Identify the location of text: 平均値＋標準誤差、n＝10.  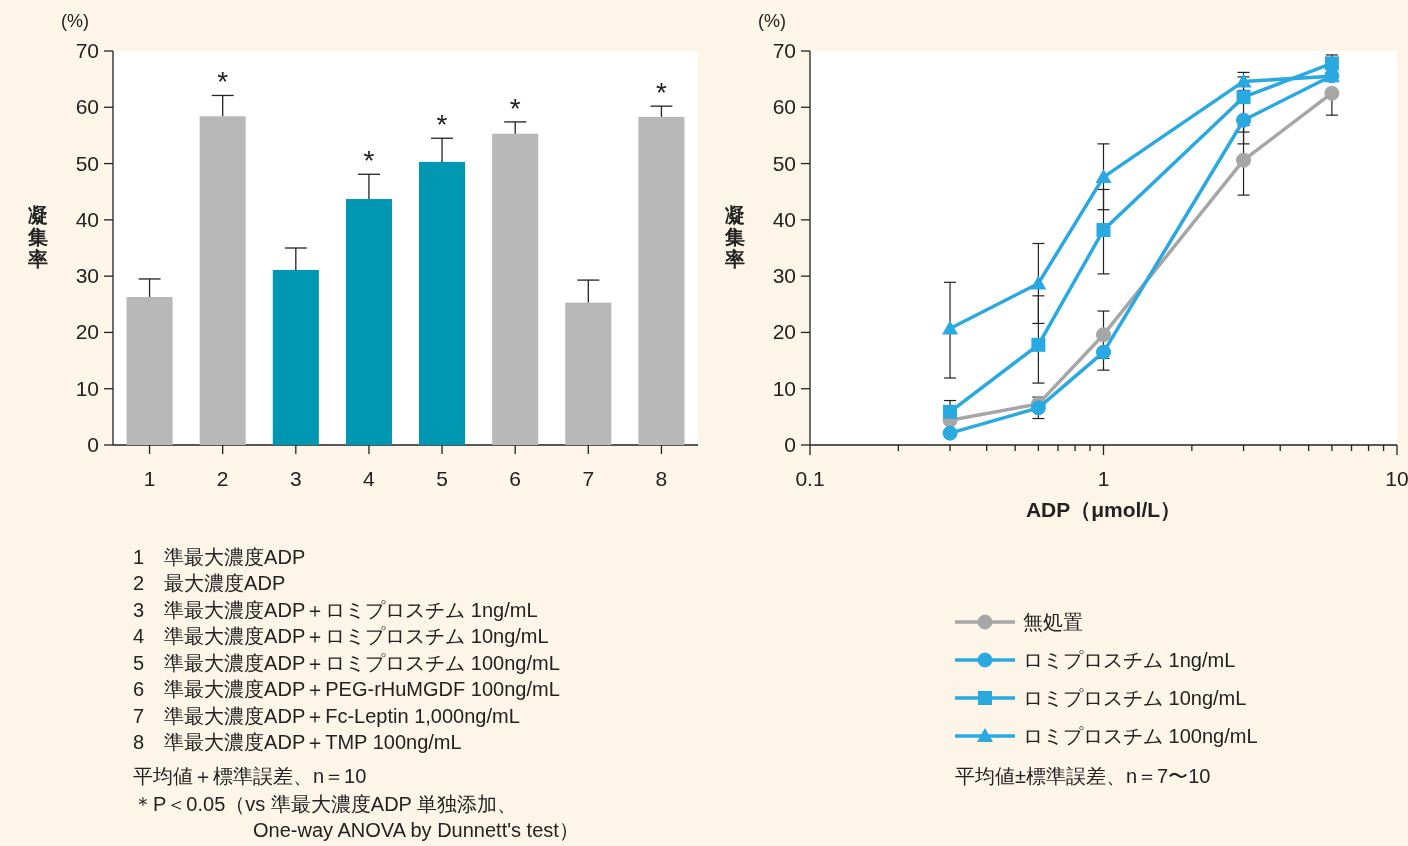
(250, 776).